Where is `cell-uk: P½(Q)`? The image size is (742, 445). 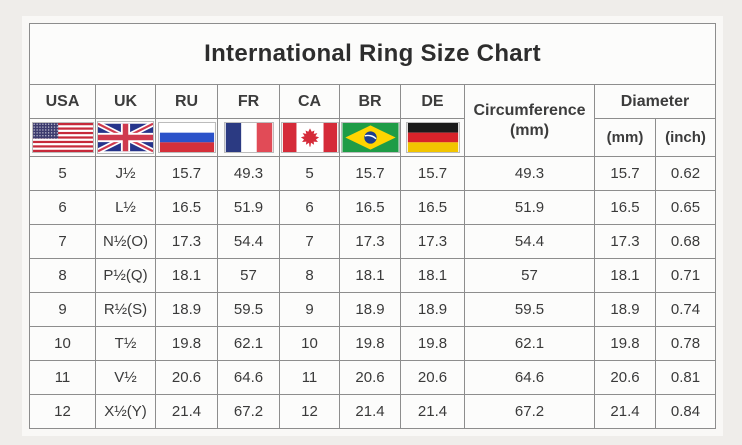
cell-uk: P½(Q) is located at coordinates (125, 275).